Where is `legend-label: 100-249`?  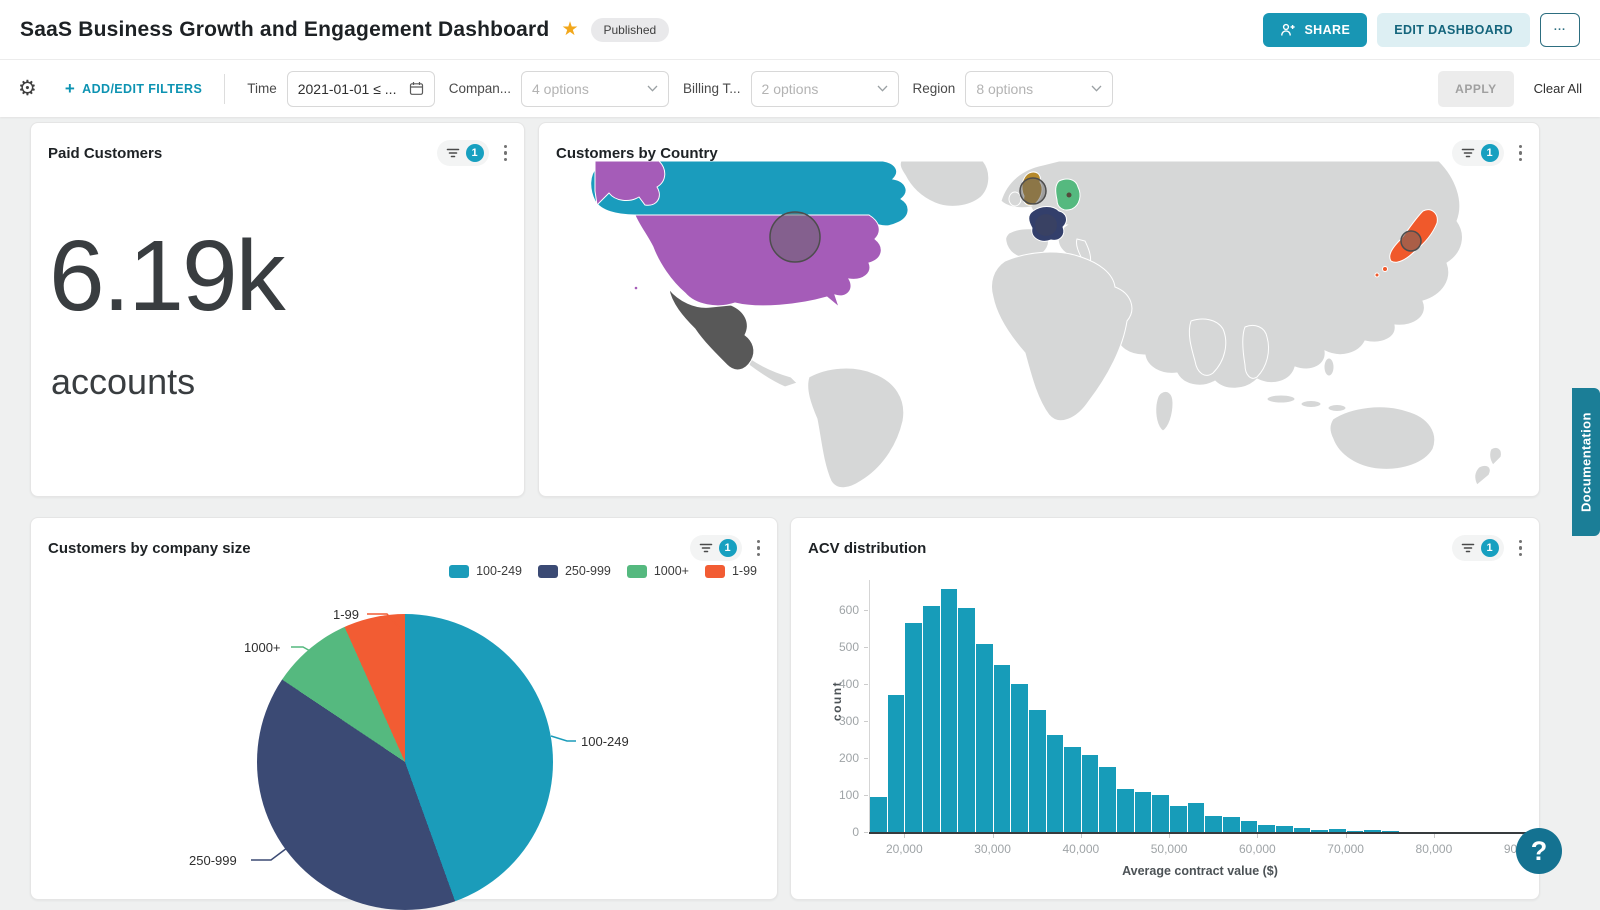
legend-label: 100-249 is located at coordinates (499, 571).